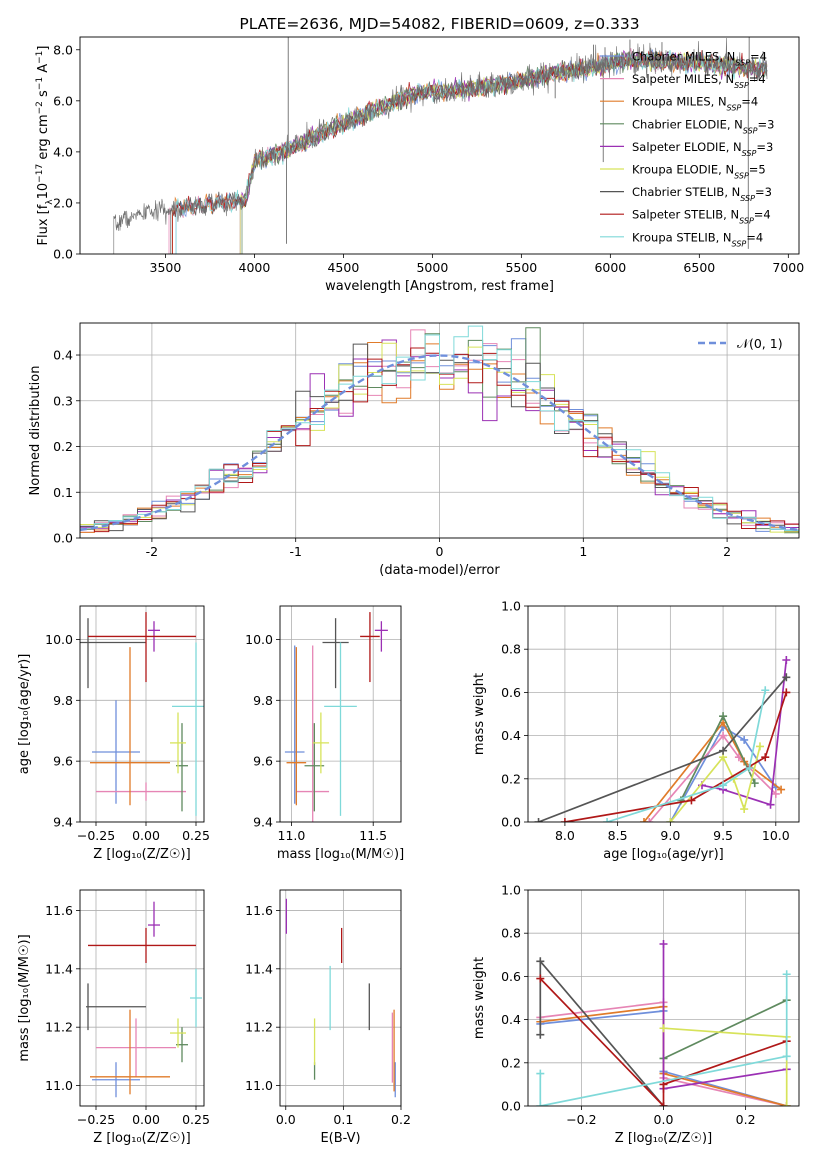  I want to click on y-axis-label-part: λ, so click(50, 202).